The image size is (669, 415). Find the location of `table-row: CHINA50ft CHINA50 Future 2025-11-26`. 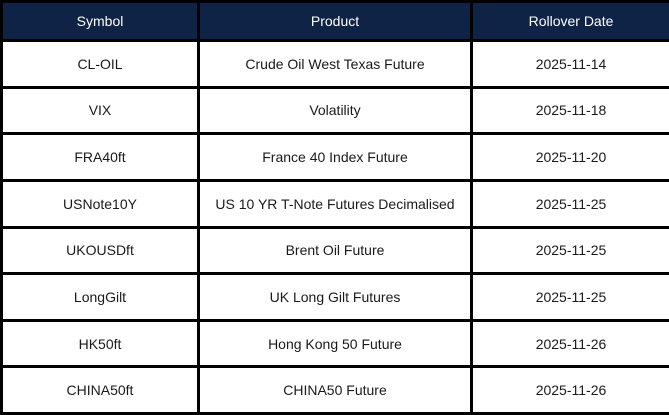

table-row: CHINA50ft CHINA50 Future 2025-11-26 is located at coordinates (334, 390).